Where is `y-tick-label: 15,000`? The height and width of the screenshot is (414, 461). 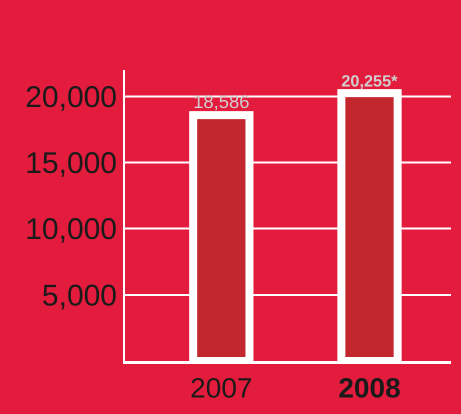
y-tick-label: 15,000 is located at coordinates (71, 163).